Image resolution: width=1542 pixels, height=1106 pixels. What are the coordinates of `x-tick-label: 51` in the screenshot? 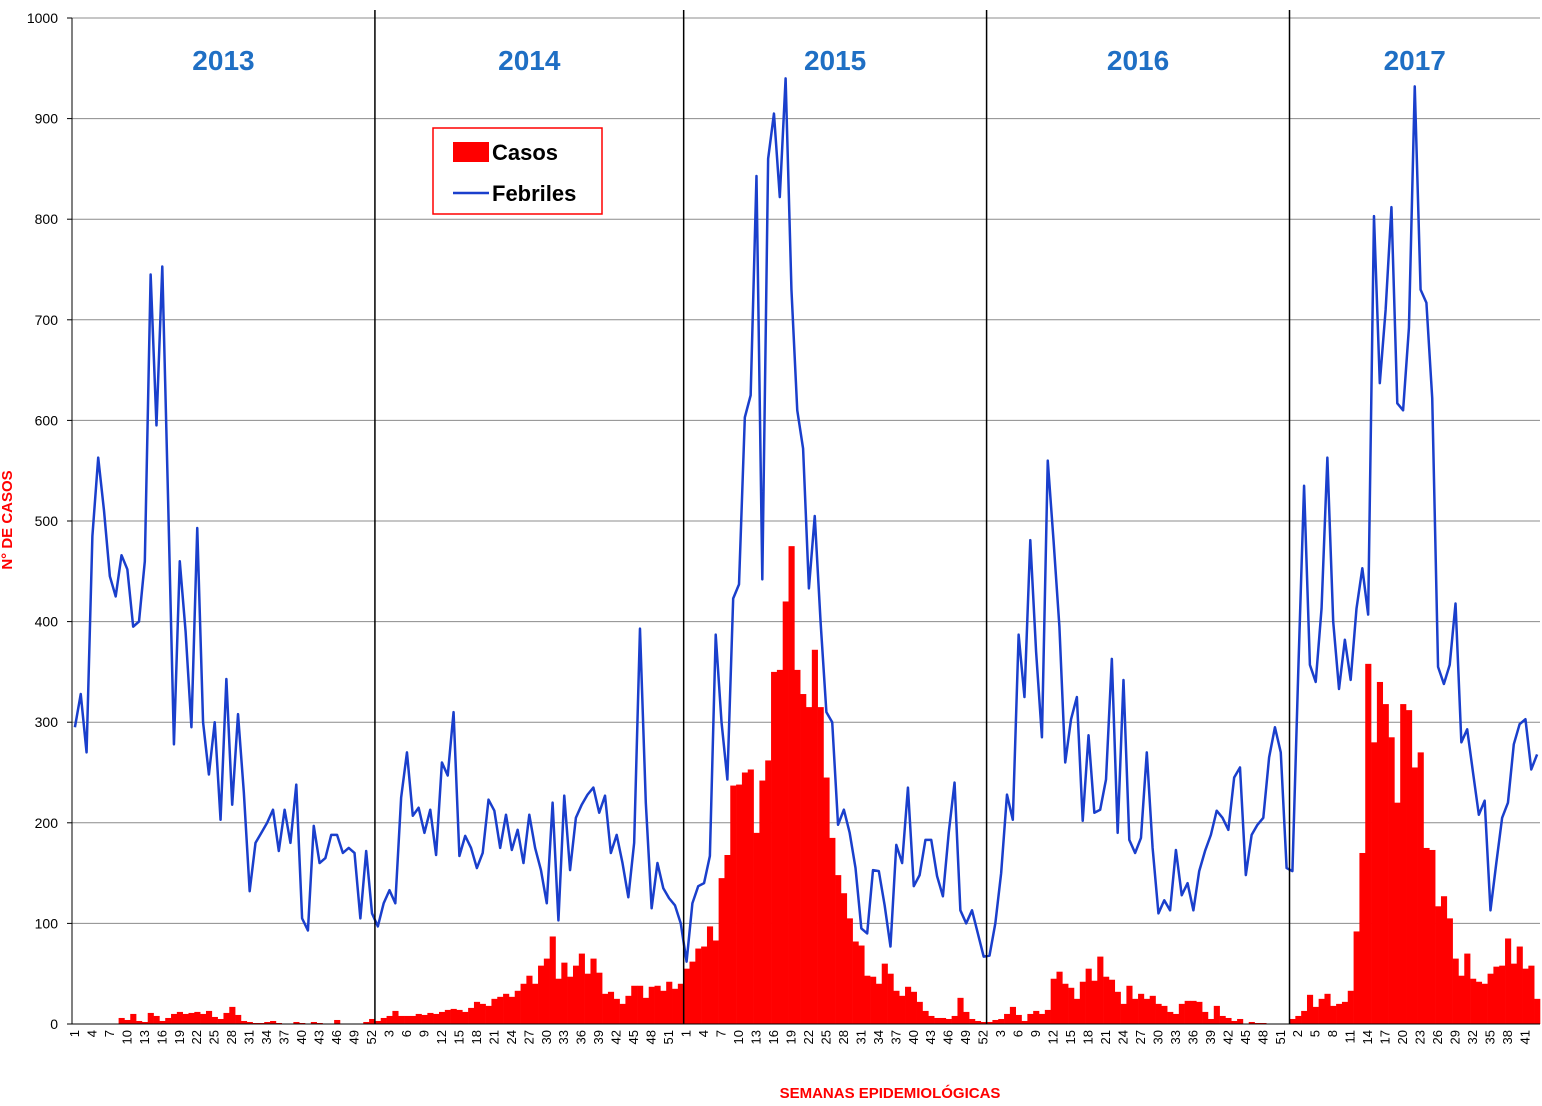 It's located at (1280, 1037).